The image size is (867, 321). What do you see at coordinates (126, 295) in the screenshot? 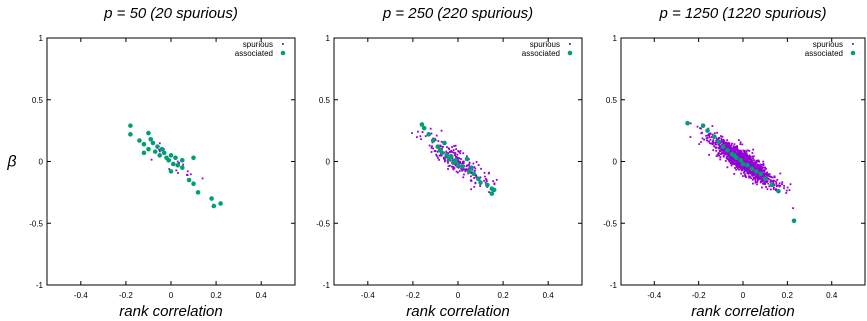
I see `x-tick-label: -0.2` at bounding box center [126, 295].